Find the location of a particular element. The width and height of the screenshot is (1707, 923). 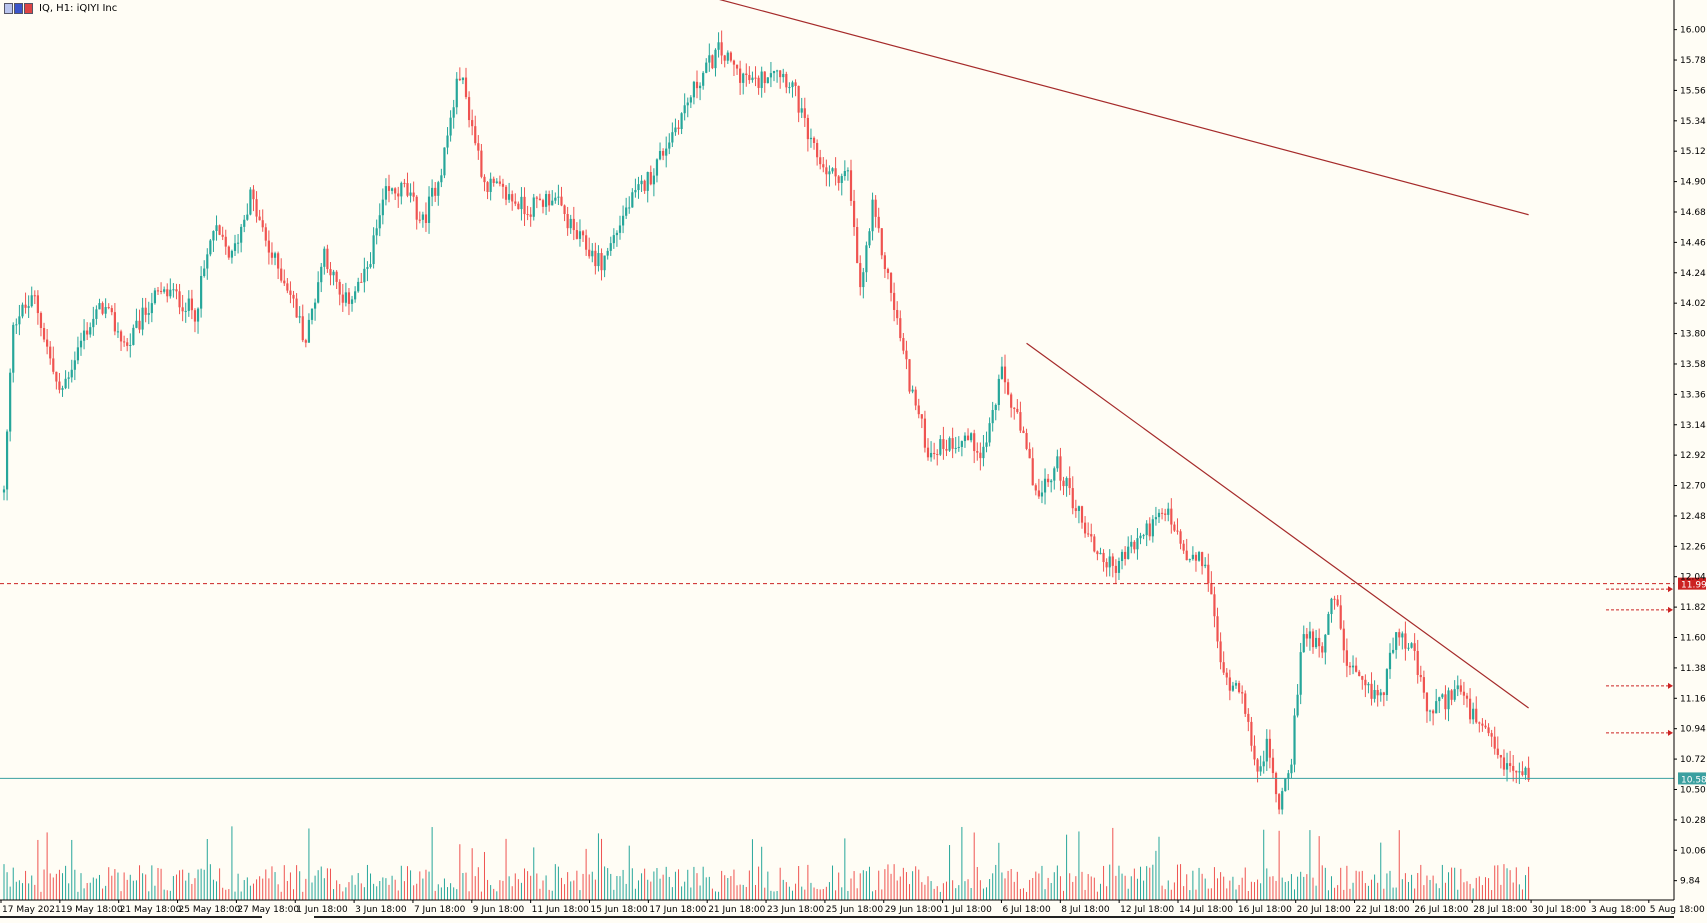

x-tick-label: 1 Jul 18:00 is located at coordinates (968, 910).